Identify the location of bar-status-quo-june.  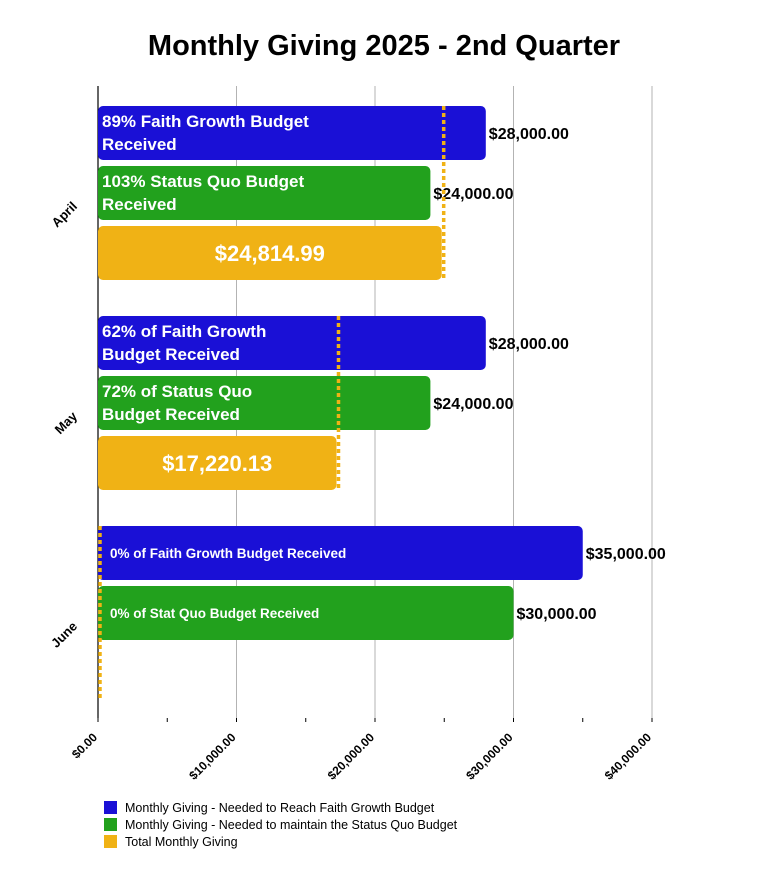
(306, 613).